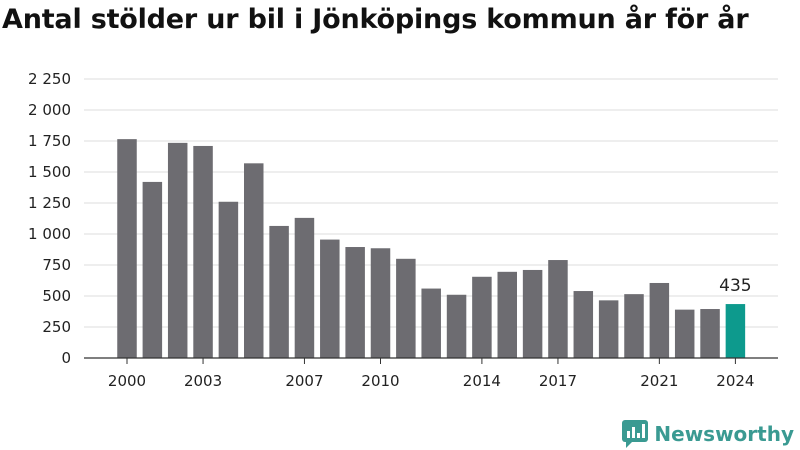 Image resolution: width=800 pixels, height=450 pixels. I want to click on bar-2024, so click(735, 331).